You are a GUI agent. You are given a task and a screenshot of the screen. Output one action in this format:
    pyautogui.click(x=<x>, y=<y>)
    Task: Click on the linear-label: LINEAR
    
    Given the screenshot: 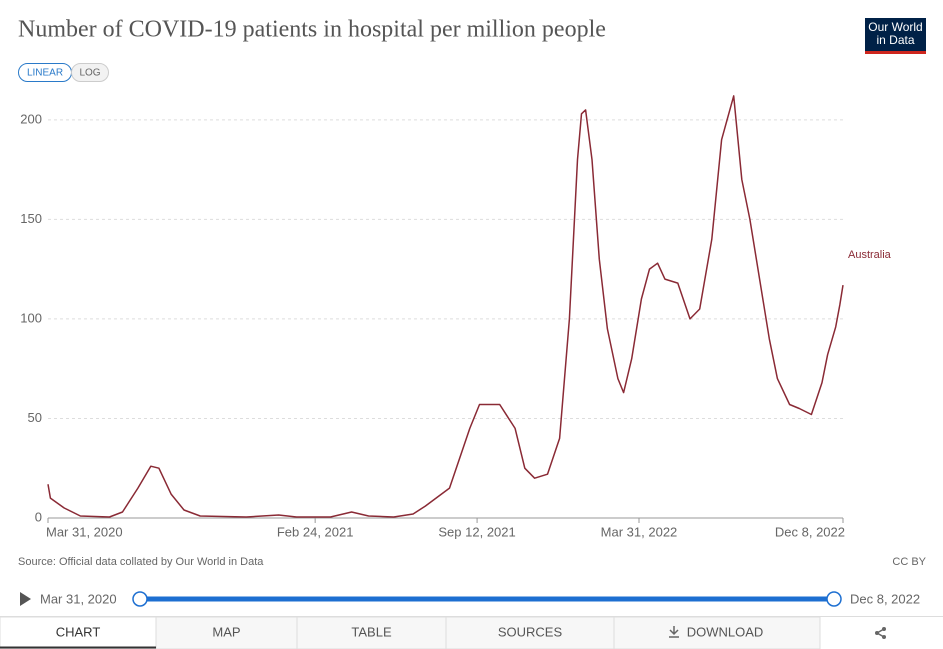 What is the action you would take?
    pyautogui.click(x=45, y=73)
    